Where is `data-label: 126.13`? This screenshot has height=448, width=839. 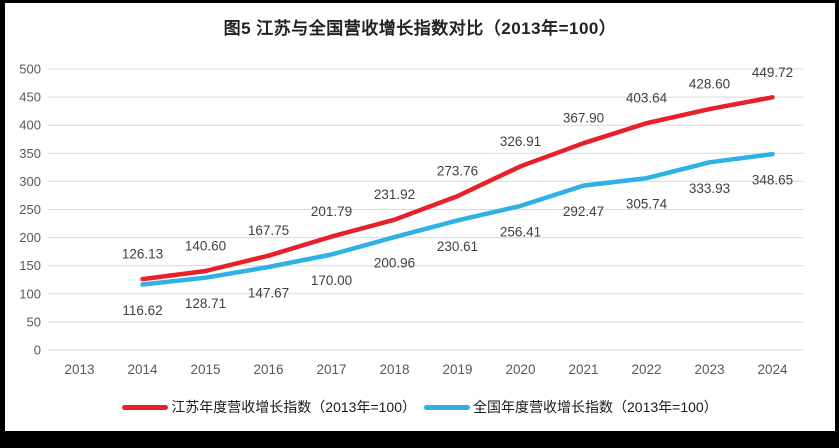
data-label: 126.13 is located at coordinates (142, 254).